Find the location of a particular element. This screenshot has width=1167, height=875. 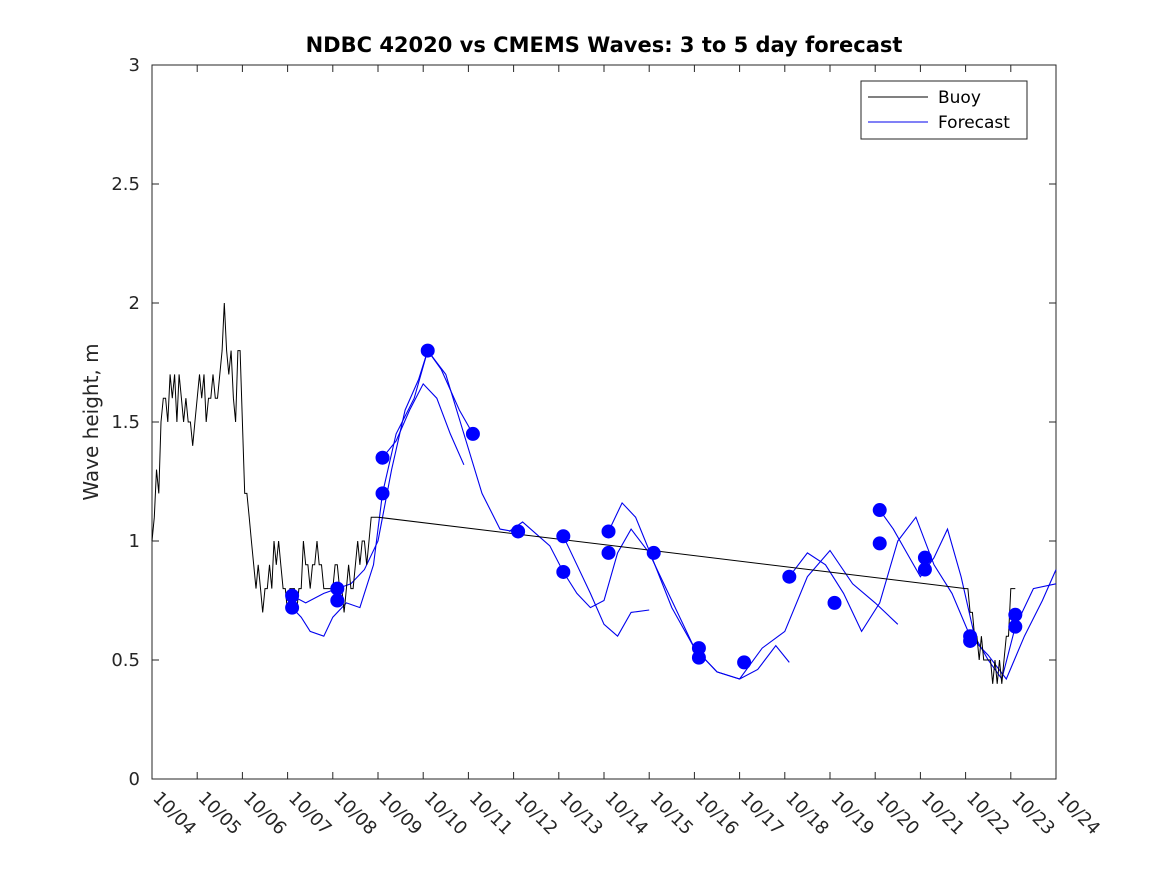

y-tick-label: 0.5 is located at coordinates (125, 660).